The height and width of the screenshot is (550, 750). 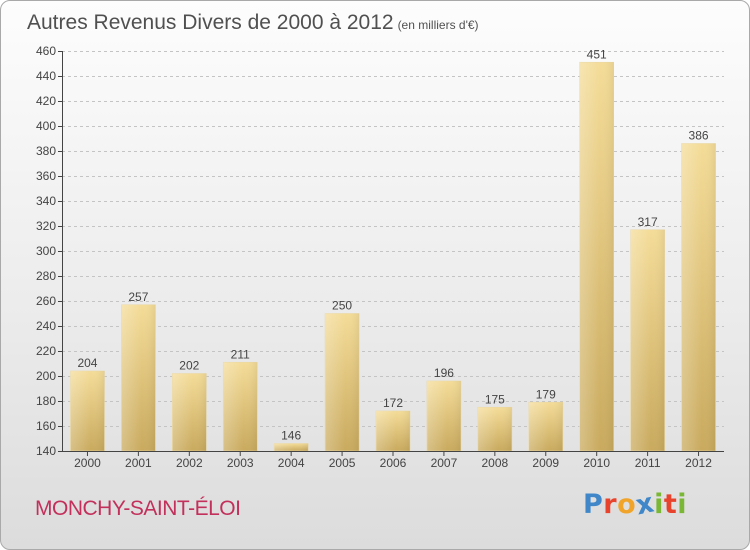 I want to click on bar-shade-2012, so click(x=698, y=297).